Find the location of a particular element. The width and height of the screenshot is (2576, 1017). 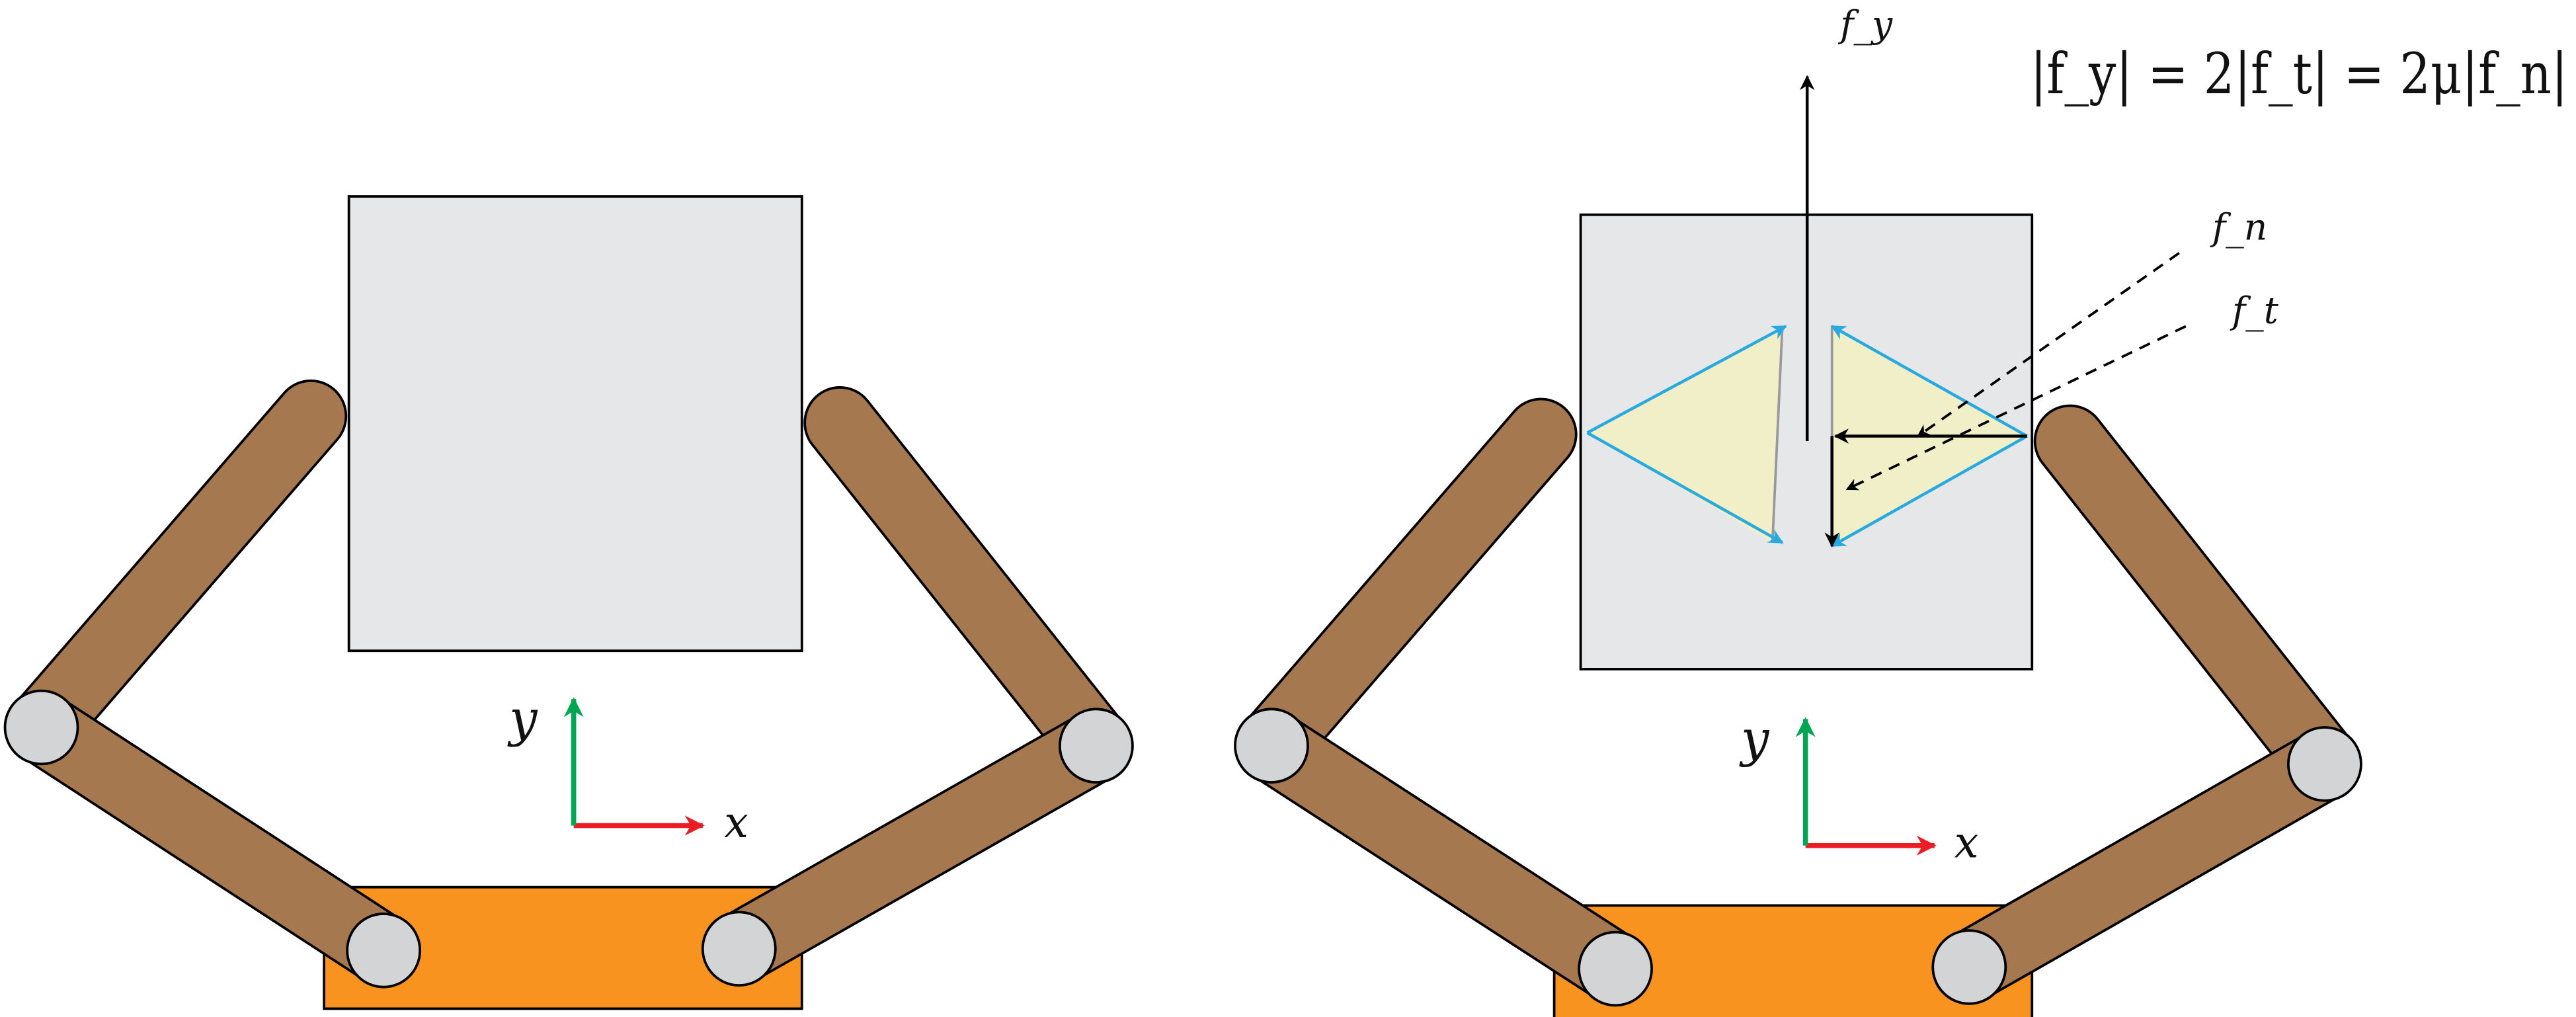

left-cone-edge-lower is located at coordinates (1685, 487).